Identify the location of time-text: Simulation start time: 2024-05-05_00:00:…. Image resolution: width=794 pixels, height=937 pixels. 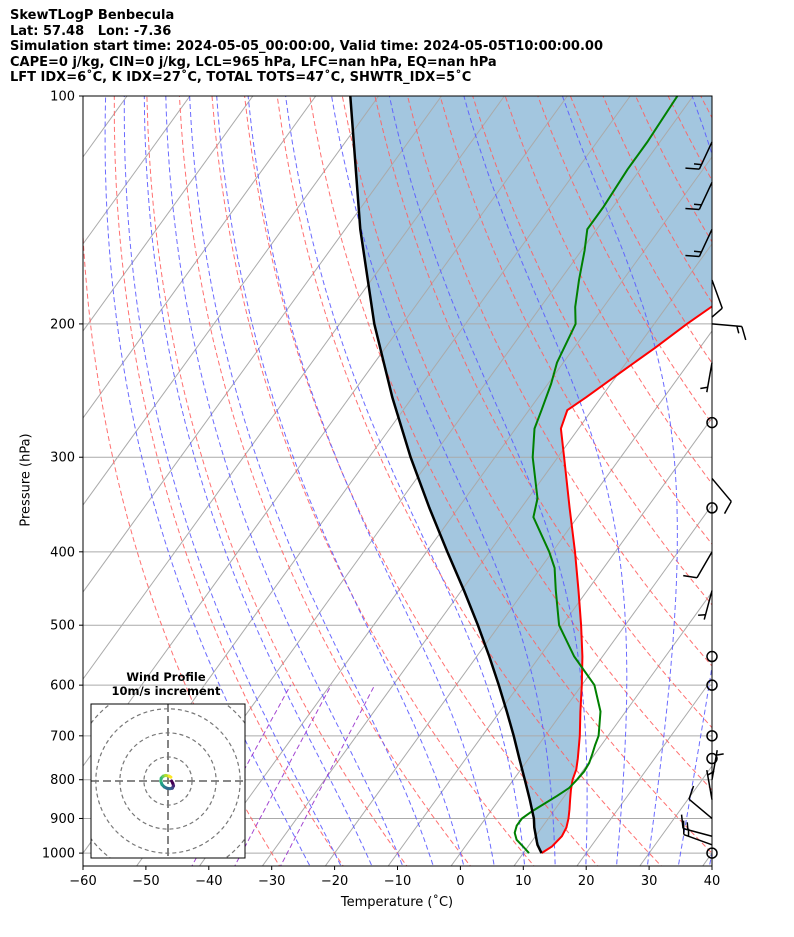
(306, 47).